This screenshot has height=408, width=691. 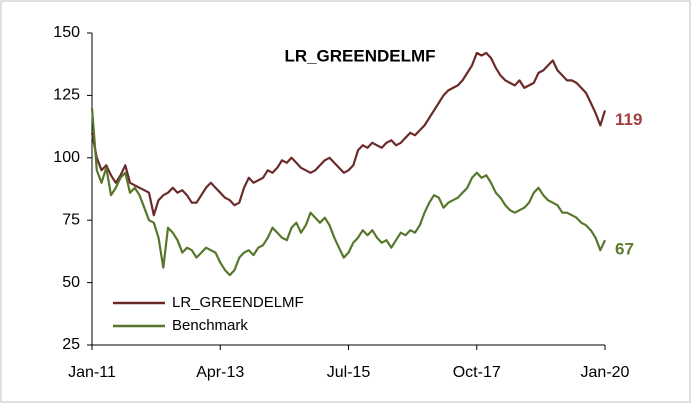 What do you see at coordinates (71, 219) in the screenshot?
I see `y-tick-label: 75` at bounding box center [71, 219].